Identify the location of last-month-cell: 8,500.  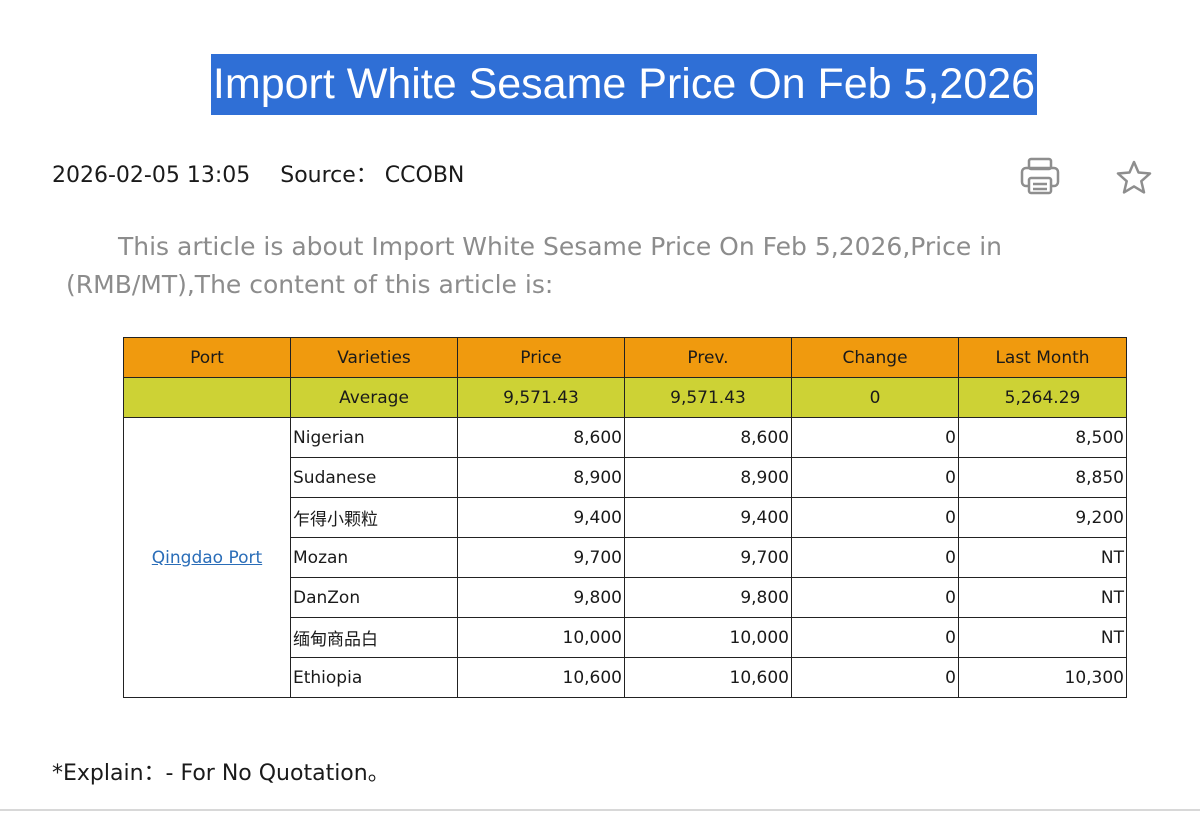
(1042, 437).